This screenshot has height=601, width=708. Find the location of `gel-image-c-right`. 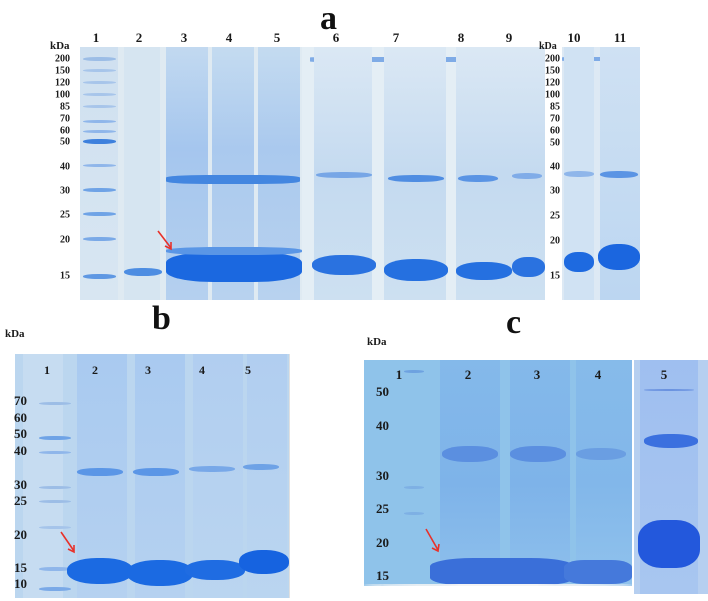

gel-image-c-right is located at coordinates (671, 477).